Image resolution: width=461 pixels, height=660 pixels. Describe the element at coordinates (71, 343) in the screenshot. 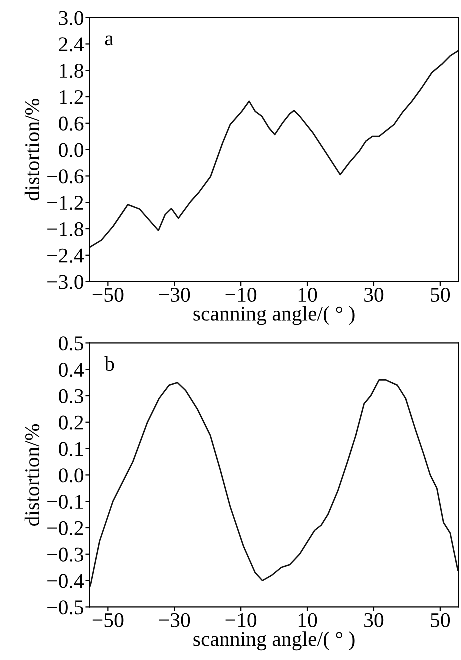

I see `y-tick-label: 0.5` at that location.